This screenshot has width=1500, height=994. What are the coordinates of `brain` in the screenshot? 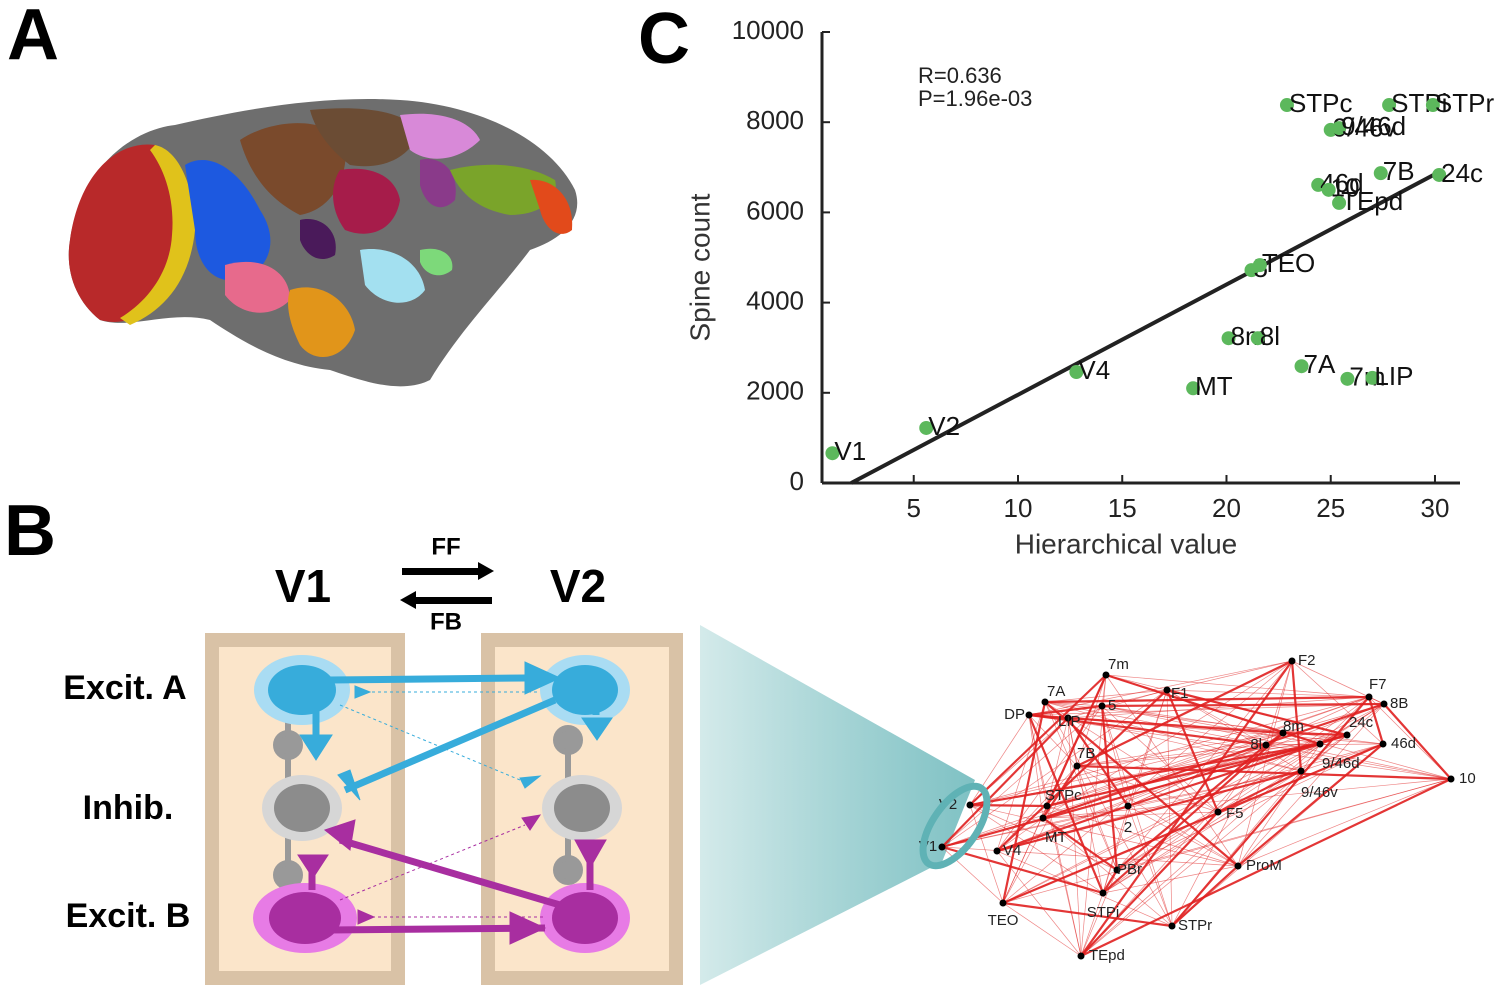 It's located at (323, 243).